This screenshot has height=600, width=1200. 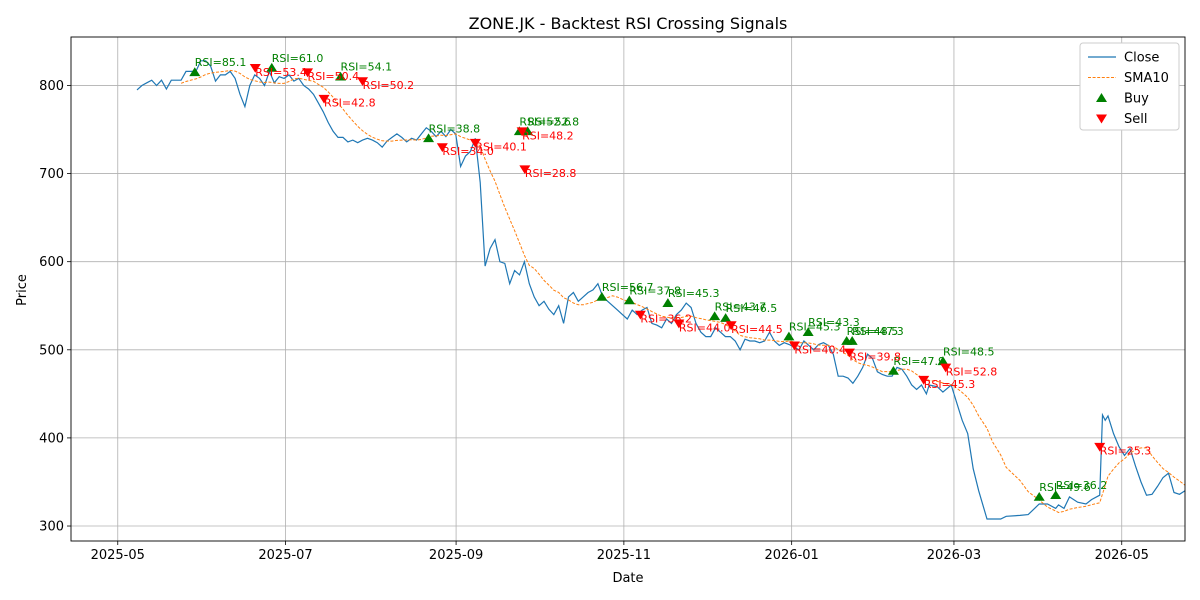 What do you see at coordinates (950, 384) in the screenshot?
I see `sell-annotation: RSI=45.3` at bounding box center [950, 384].